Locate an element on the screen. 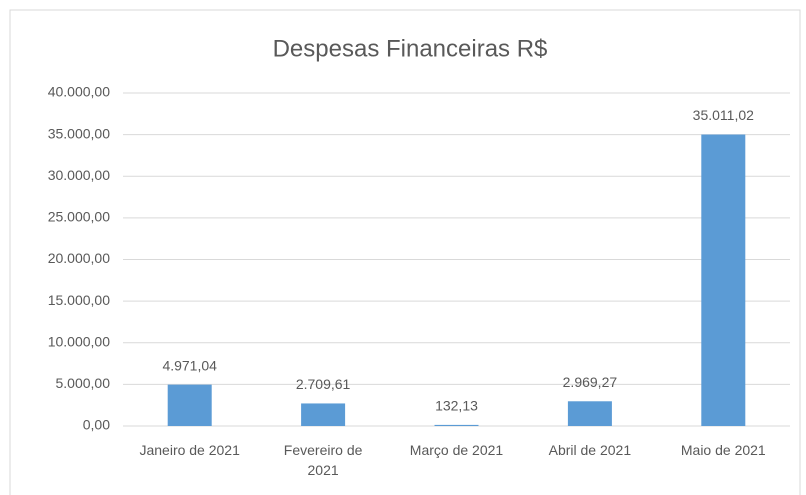  data-label: 132,13 is located at coordinates (456, 406).